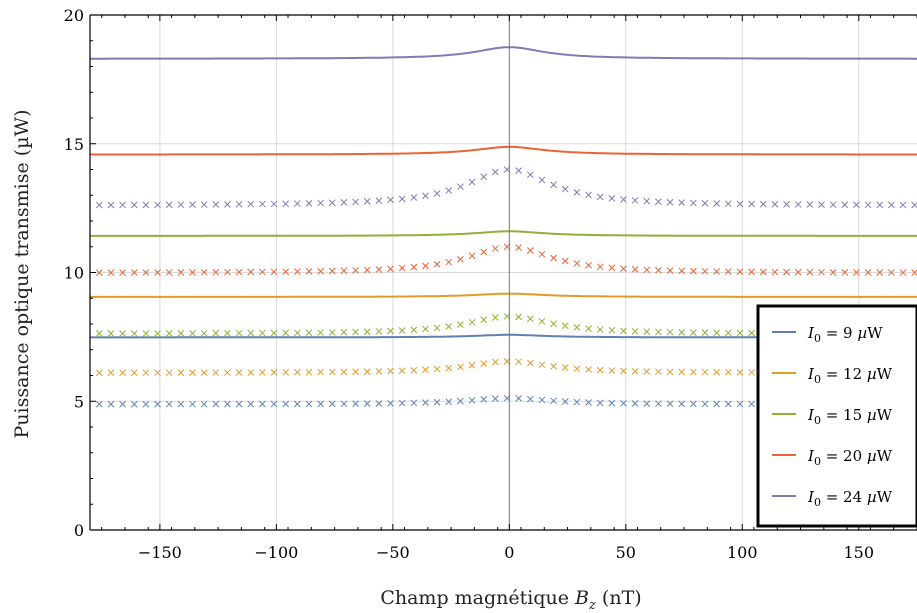 The height and width of the screenshot is (613, 917). What do you see at coordinates (581, 598) in the screenshot?
I see `x-axis-label-var: B` at bounding box center [581, 598].